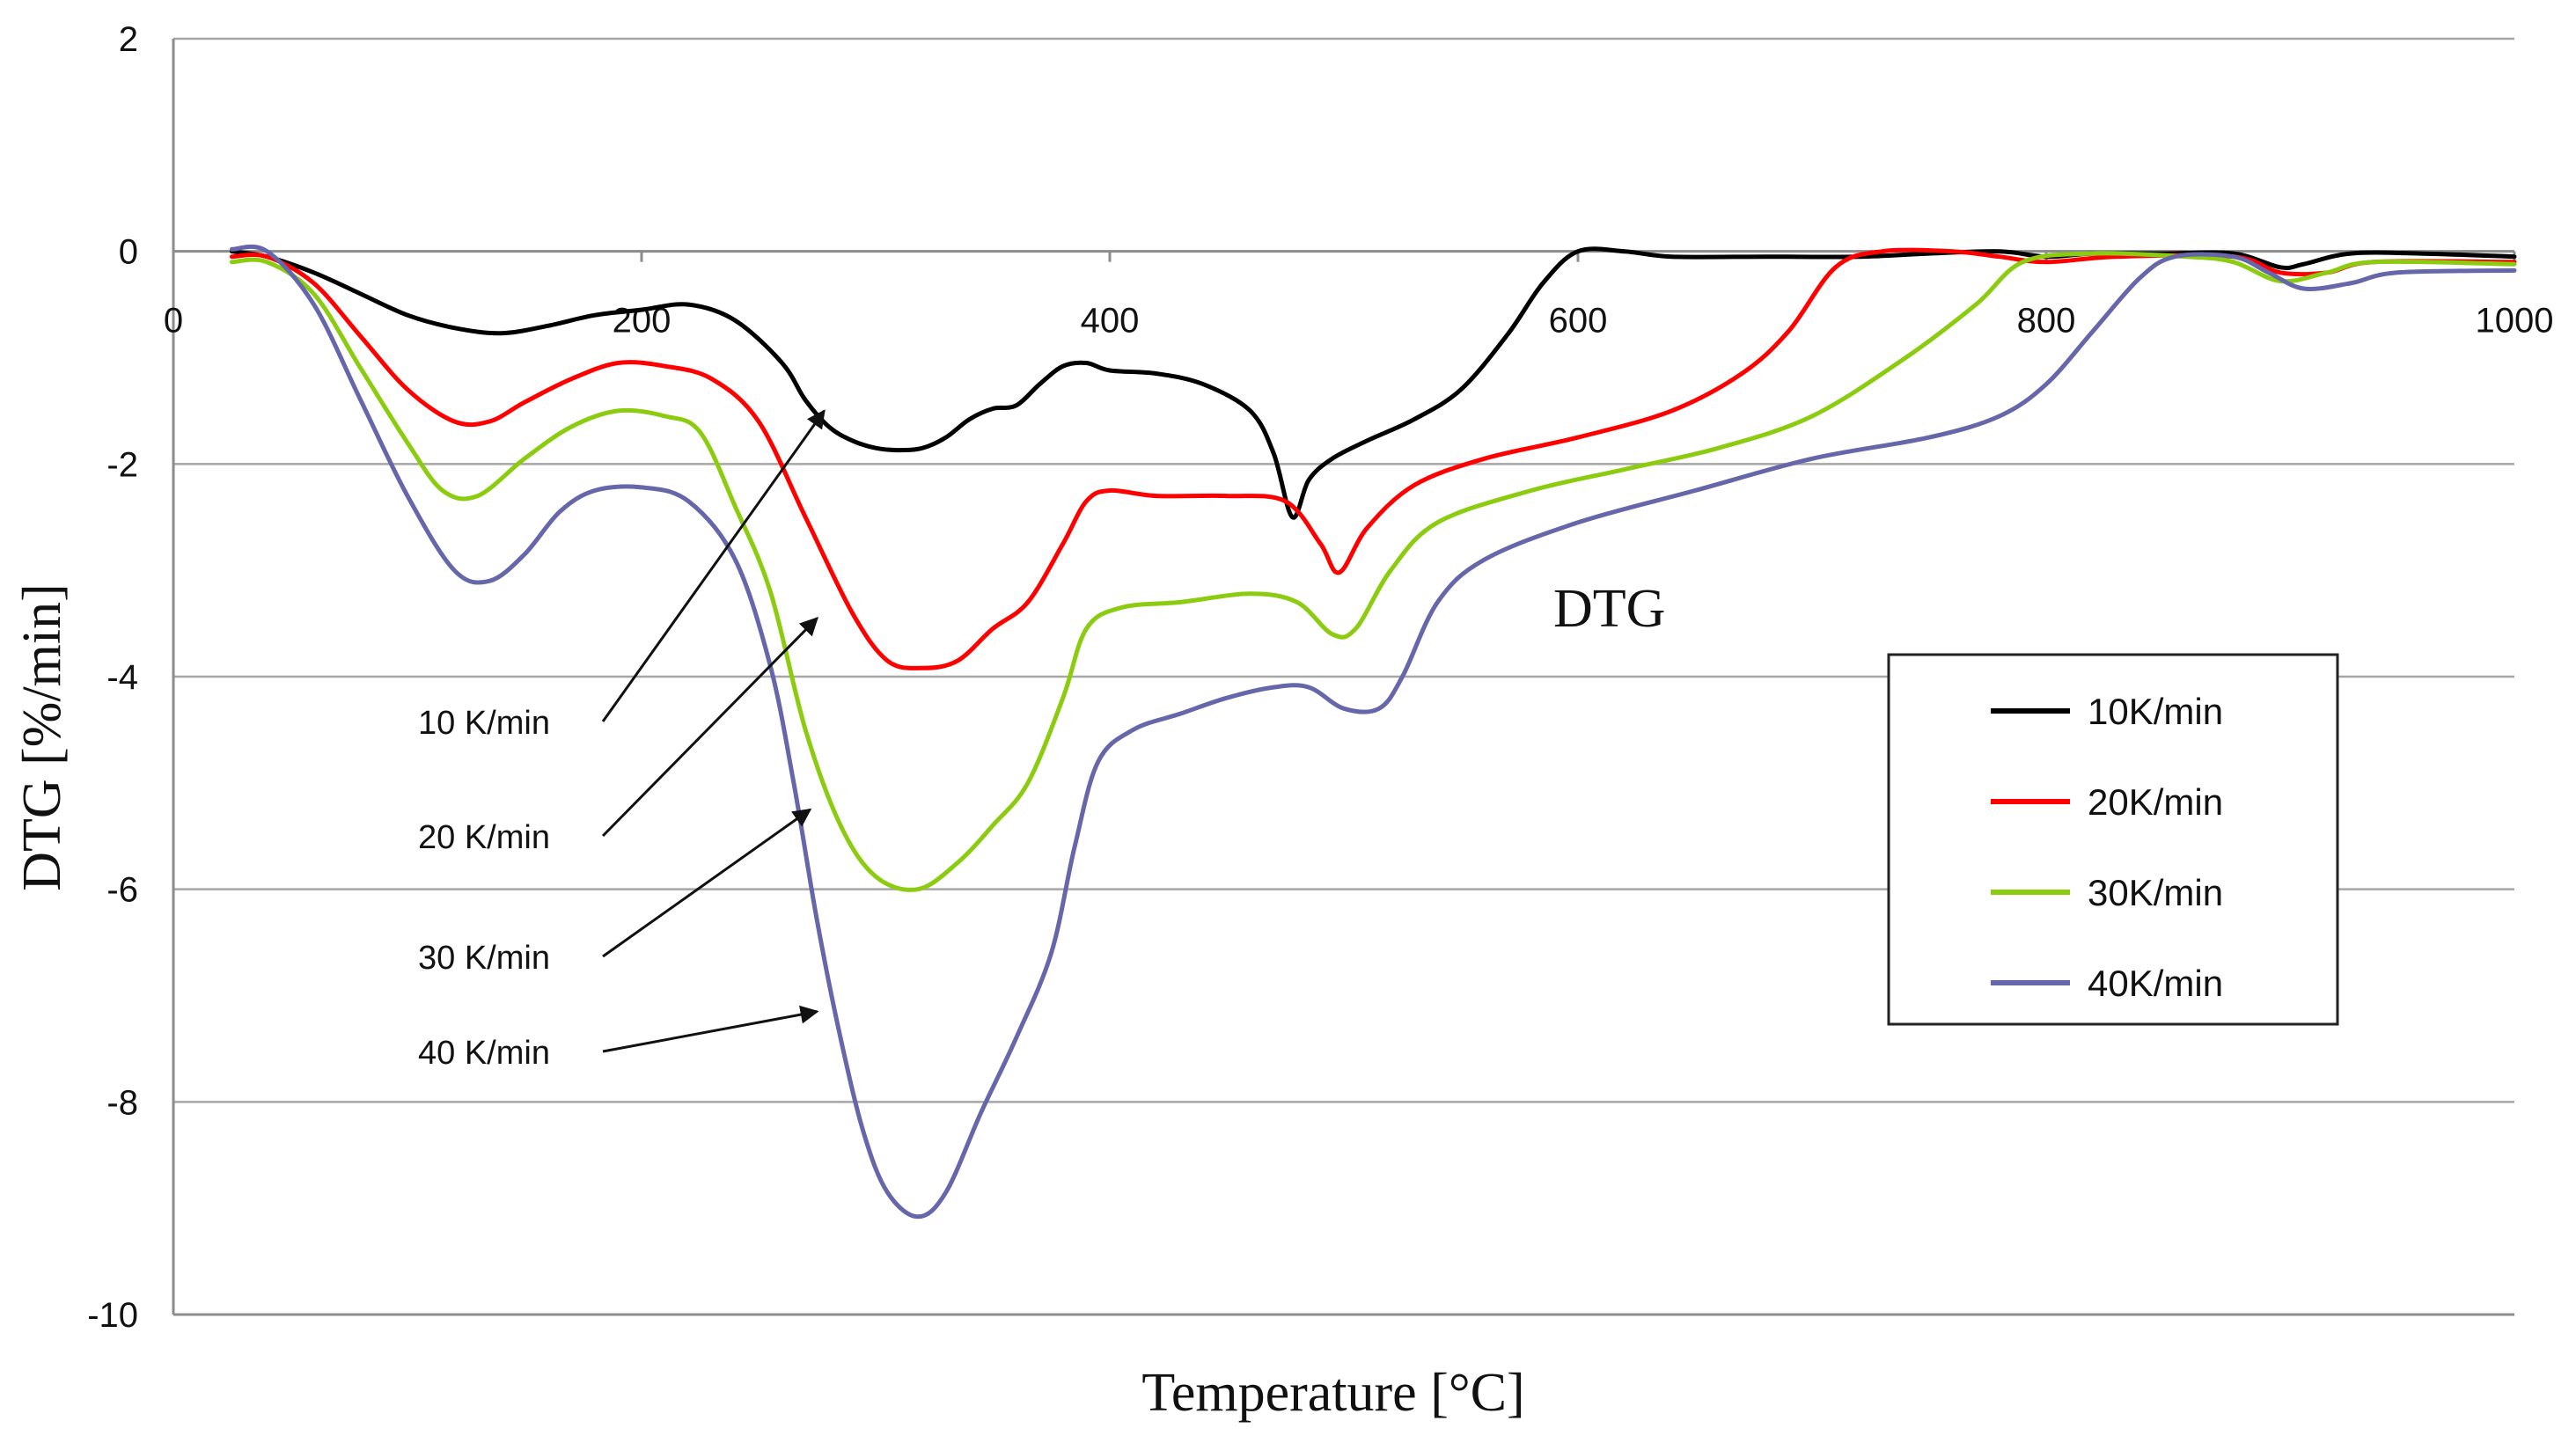 Image resolution: width=2576 pixels, height=1443 pixels. What do you see at coordinates (2515, 321) in the screenshot?
I see `x-tick-label: 1000` at bounding box center [2515, 321].